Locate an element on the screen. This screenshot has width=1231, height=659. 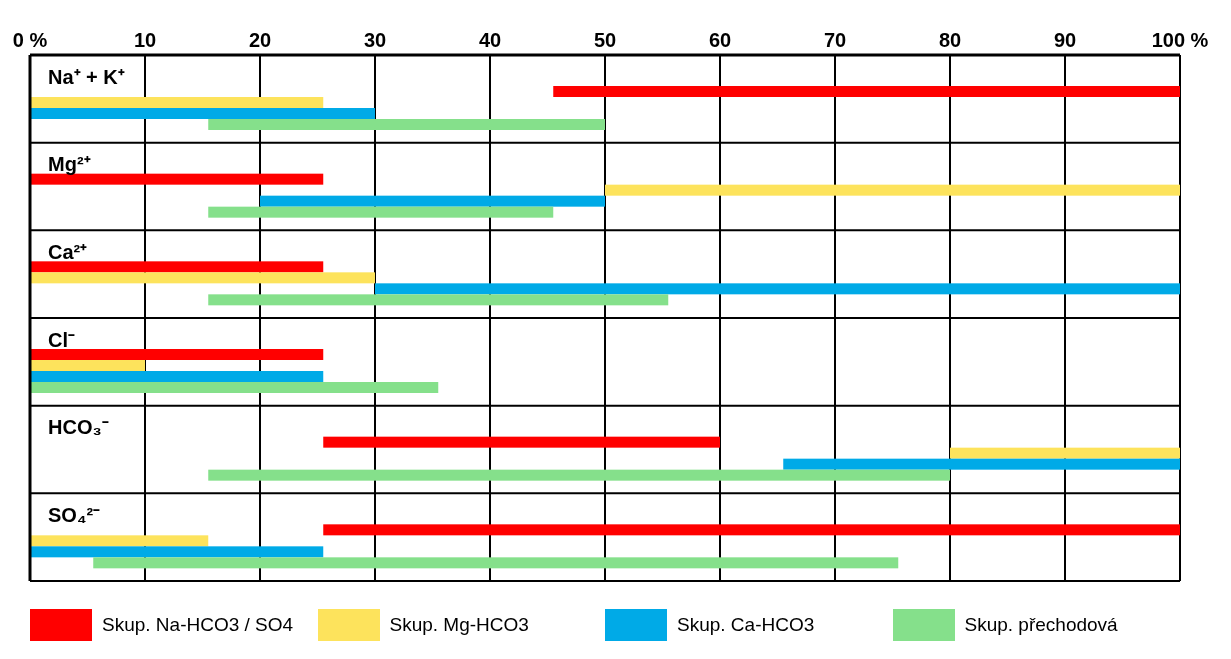
x-tick-label: 80 is located at coordinates (950, 40).